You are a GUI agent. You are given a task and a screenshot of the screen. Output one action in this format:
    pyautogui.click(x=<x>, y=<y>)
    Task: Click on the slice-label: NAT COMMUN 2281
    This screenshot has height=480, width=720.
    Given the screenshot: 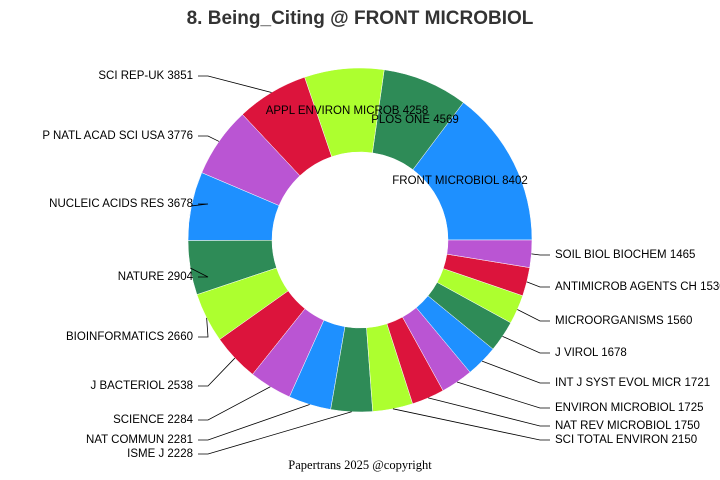 What is the action you would take?
    pyautogui.click(x=139, y=440)
    